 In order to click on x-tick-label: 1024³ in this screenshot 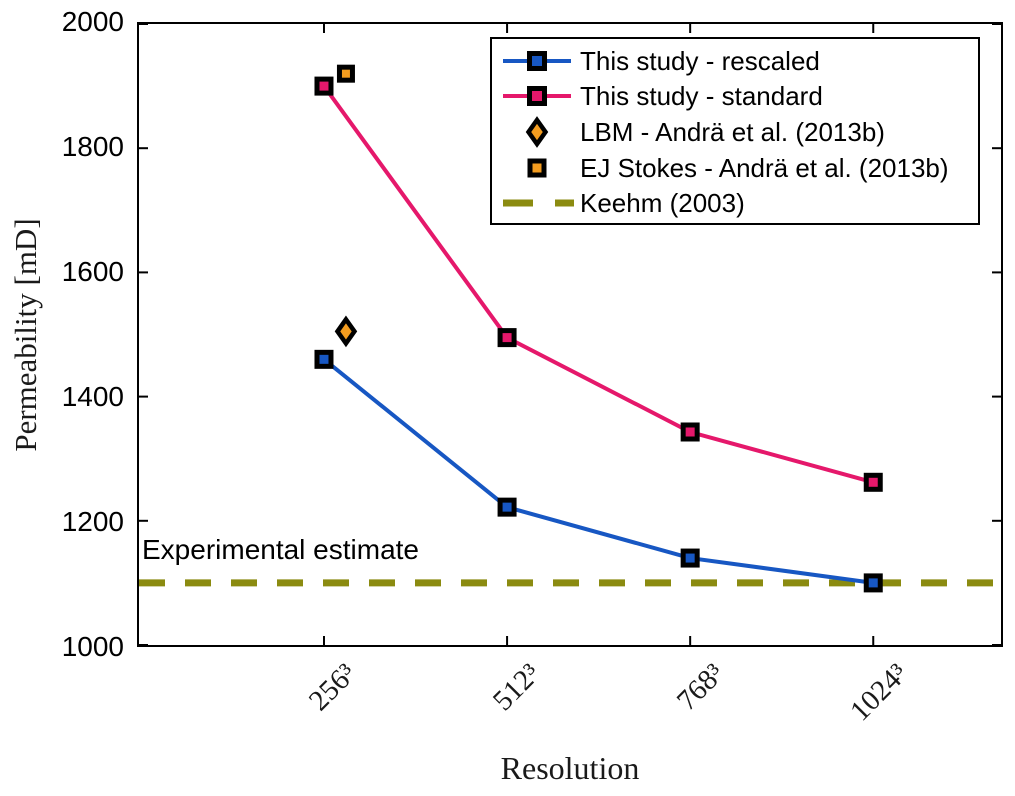, I will do `click(879, 692)`.